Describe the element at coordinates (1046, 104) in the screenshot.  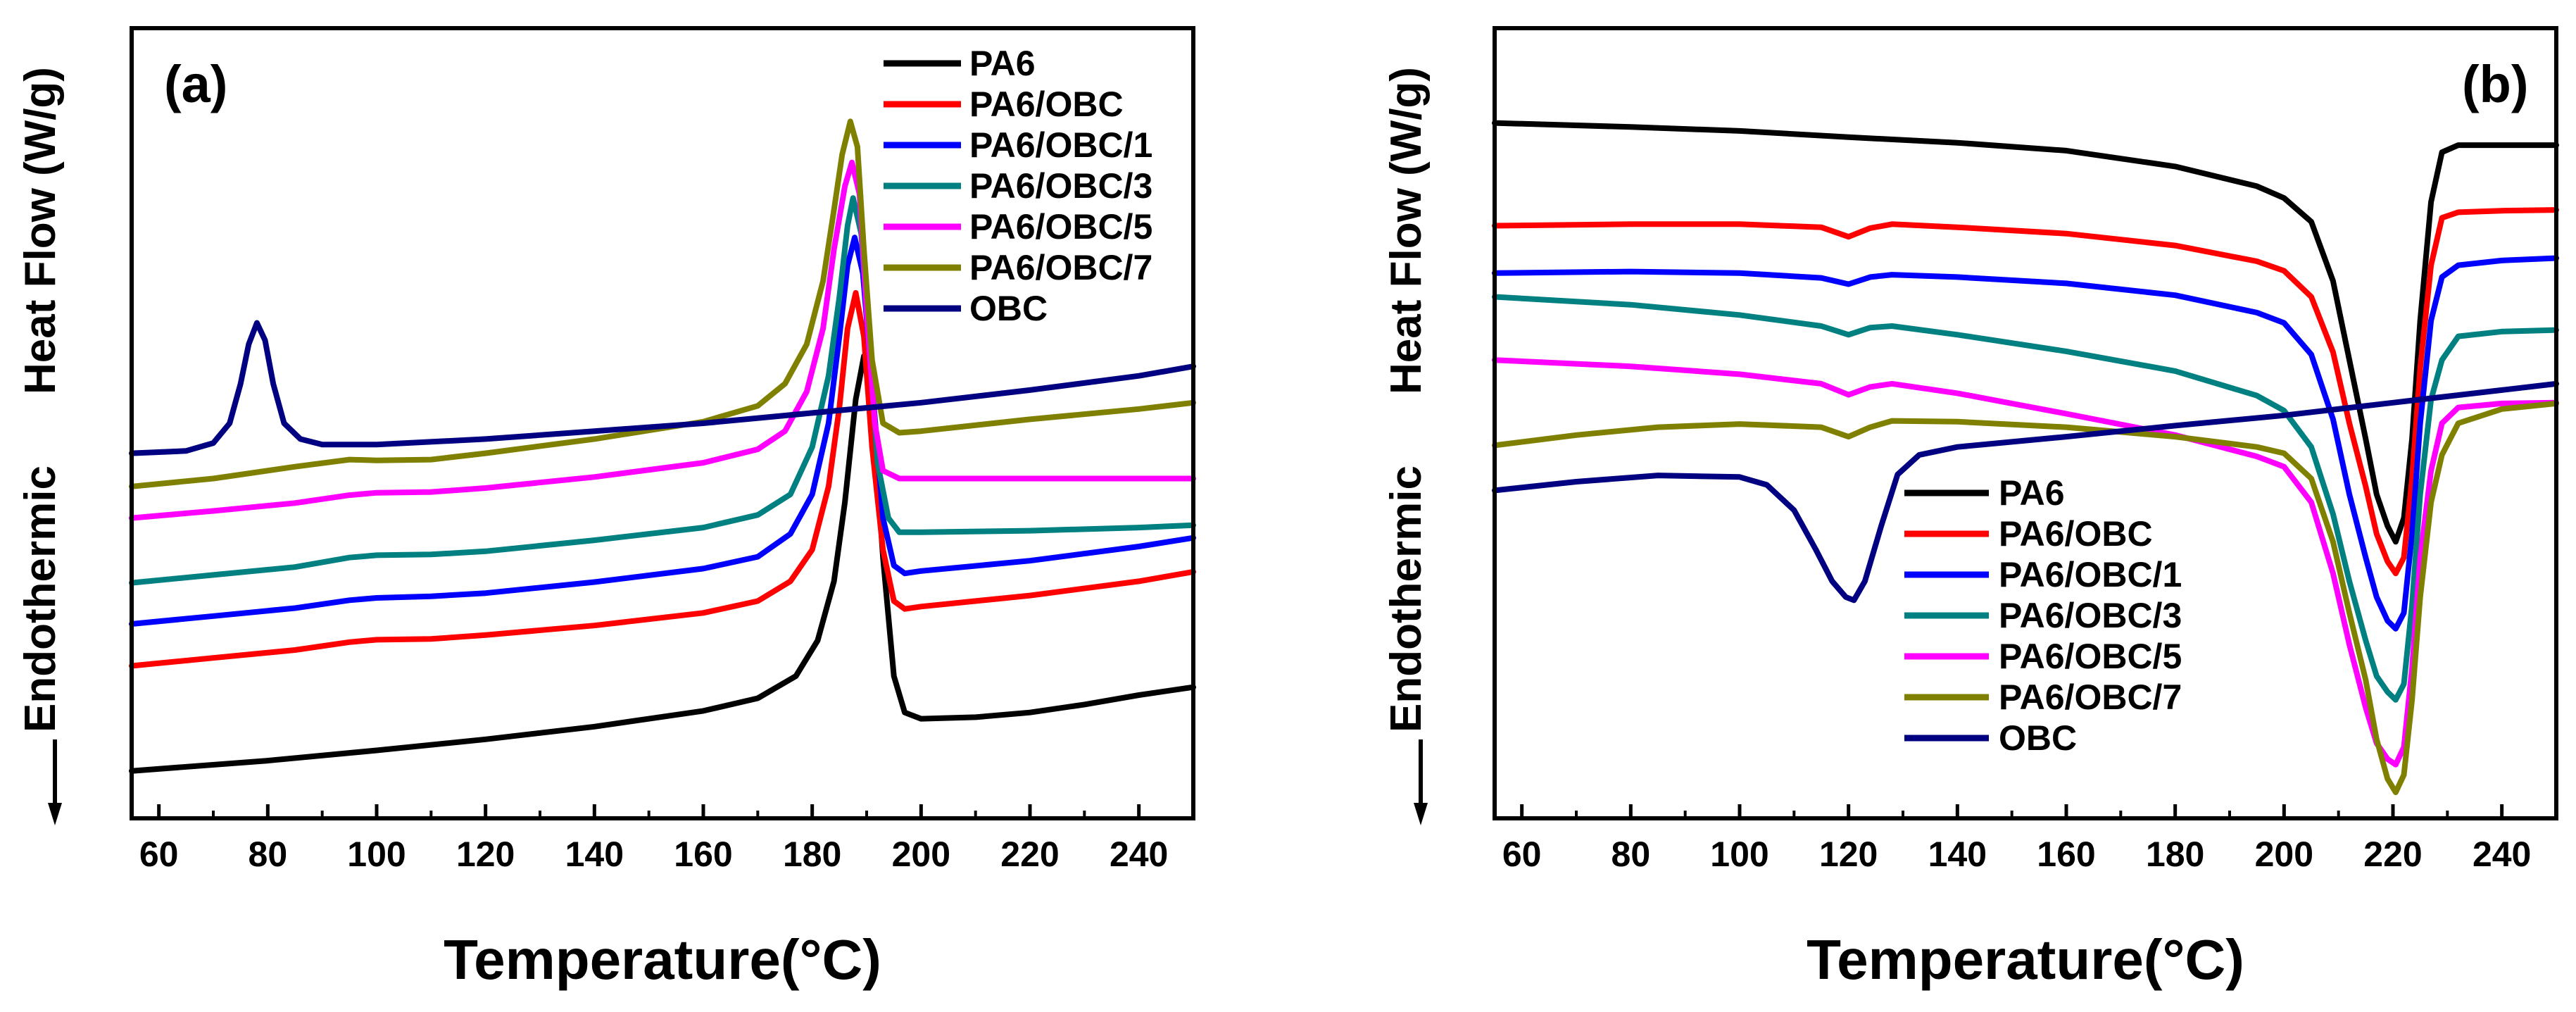
I see `panel-a-legend-label-pa6-obc: PA6/OBC` at that location.